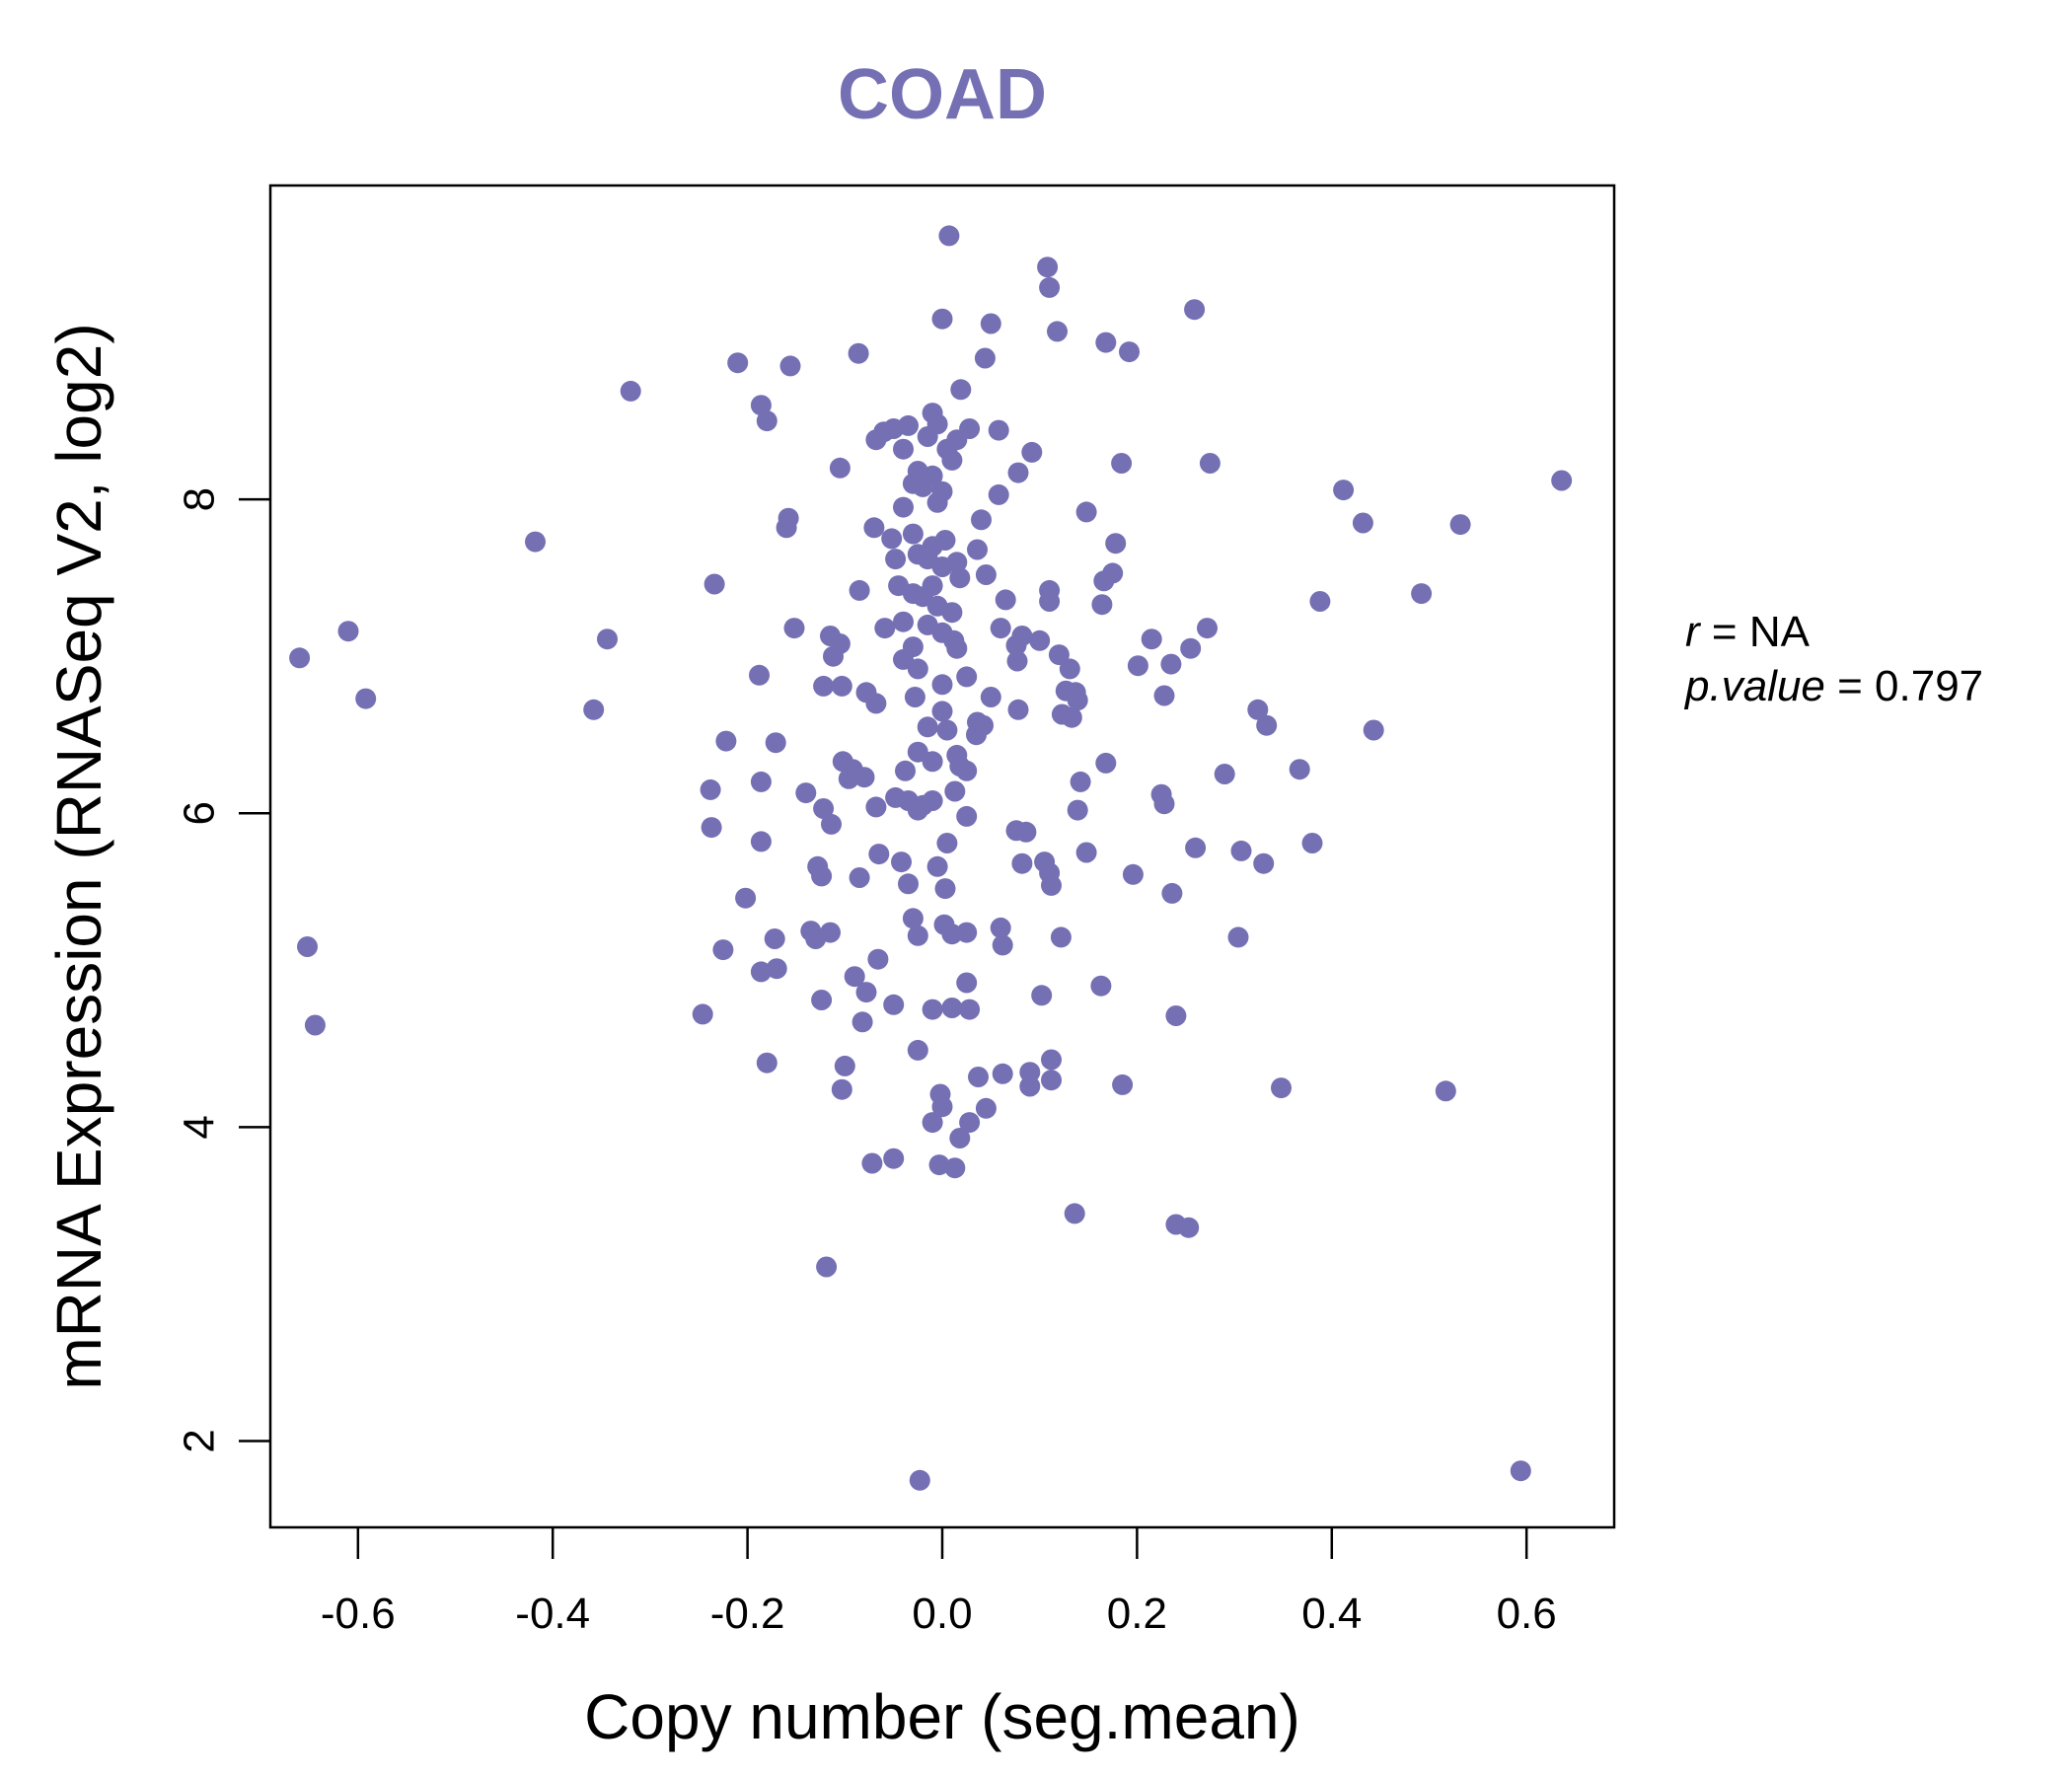 The height and width of the screenshot is (1776, 2072). I want to click on stats-annotation: r = NA p.value = 0.797, so click(1833, 659).